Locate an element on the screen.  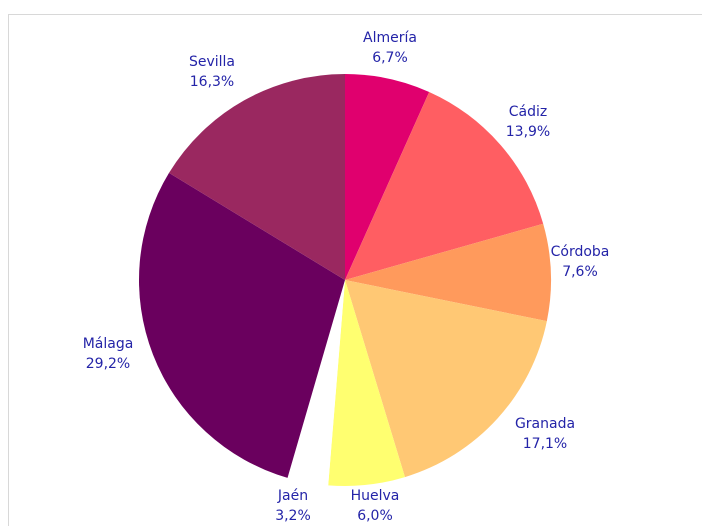
slice-name: Huelva is located at coordinates (375, 496).